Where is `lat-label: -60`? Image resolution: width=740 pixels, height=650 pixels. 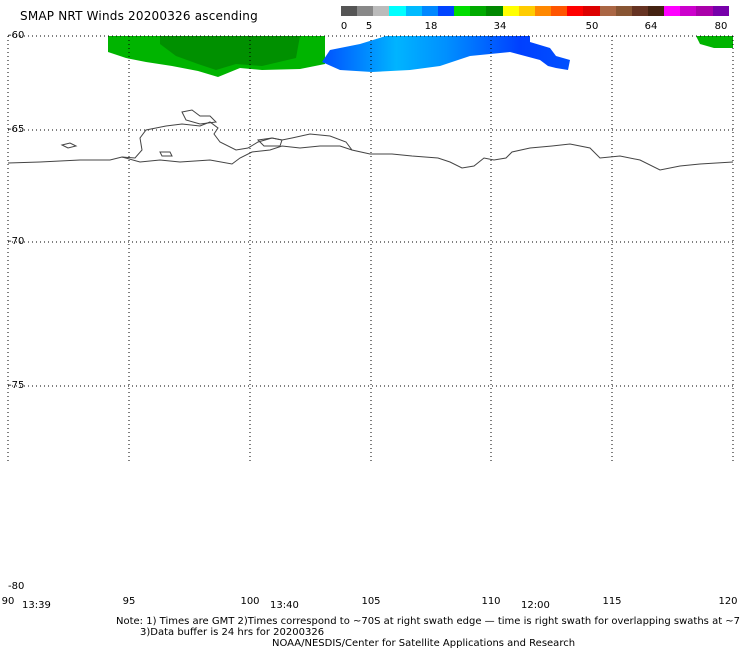
lat-label: -60 is located at coordinates (16, 35).